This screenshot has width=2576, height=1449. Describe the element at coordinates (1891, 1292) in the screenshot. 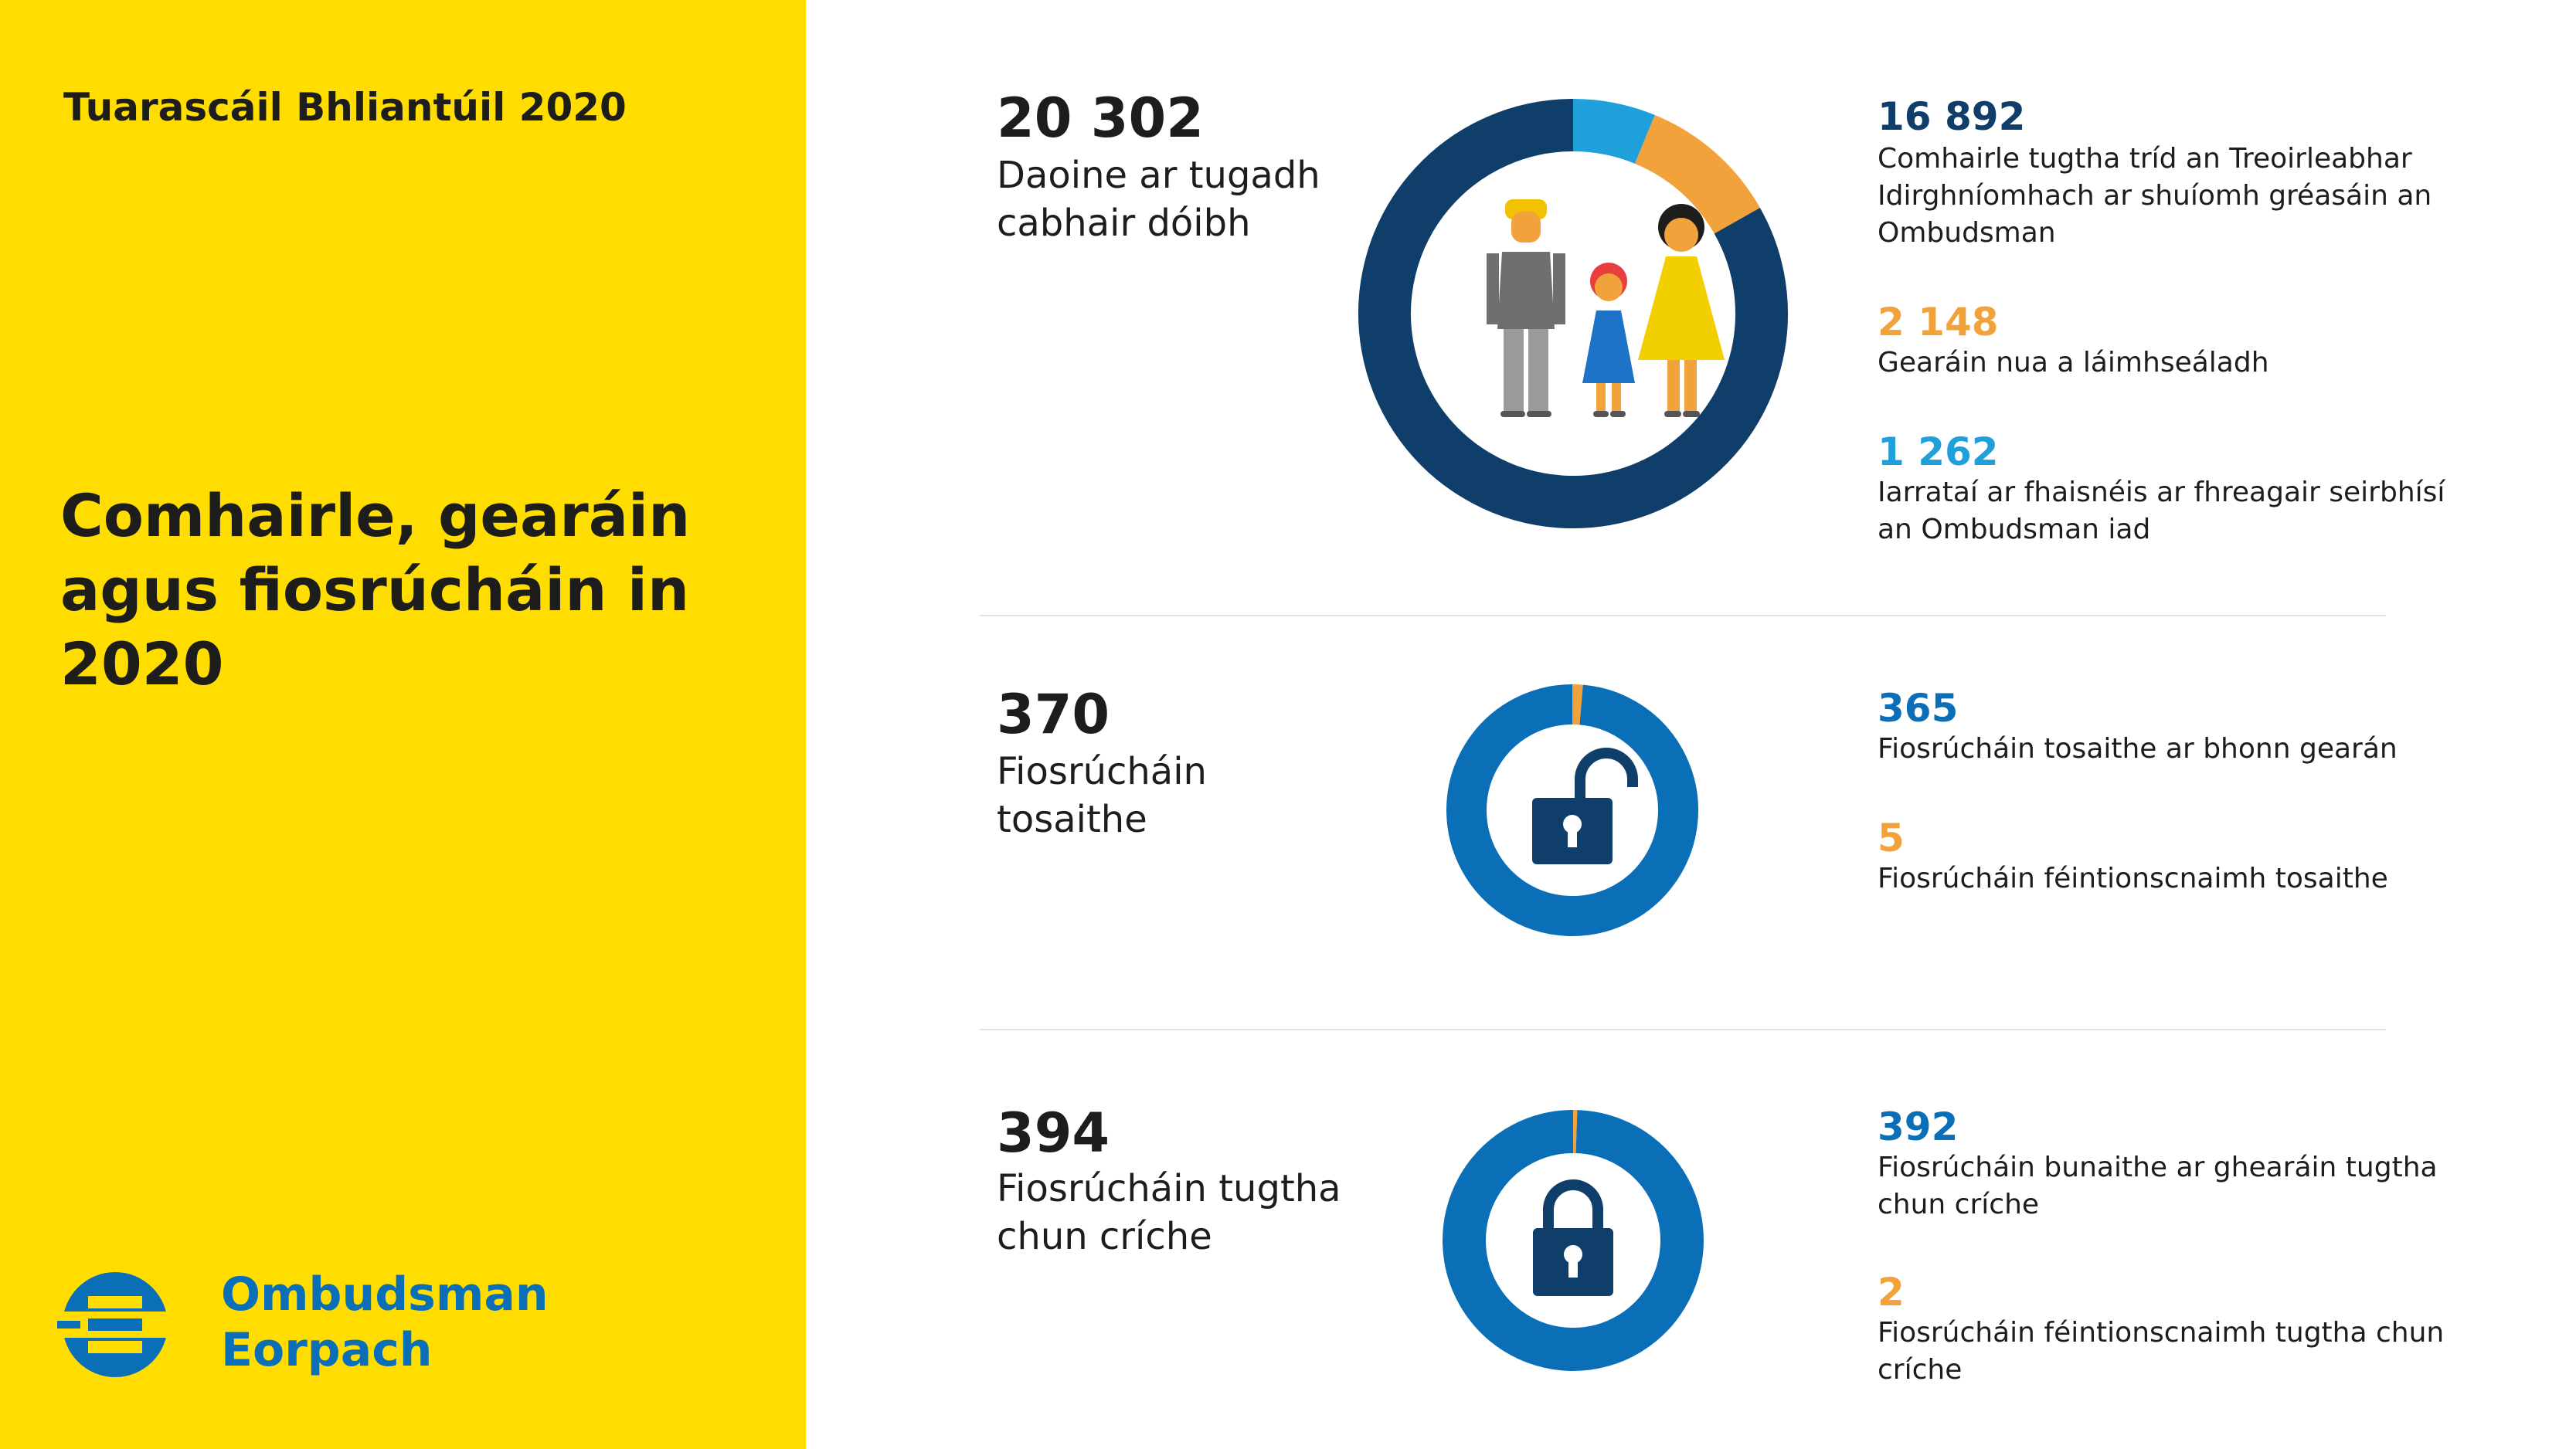

I see `own-initiative-closed-count: 2` at that location.